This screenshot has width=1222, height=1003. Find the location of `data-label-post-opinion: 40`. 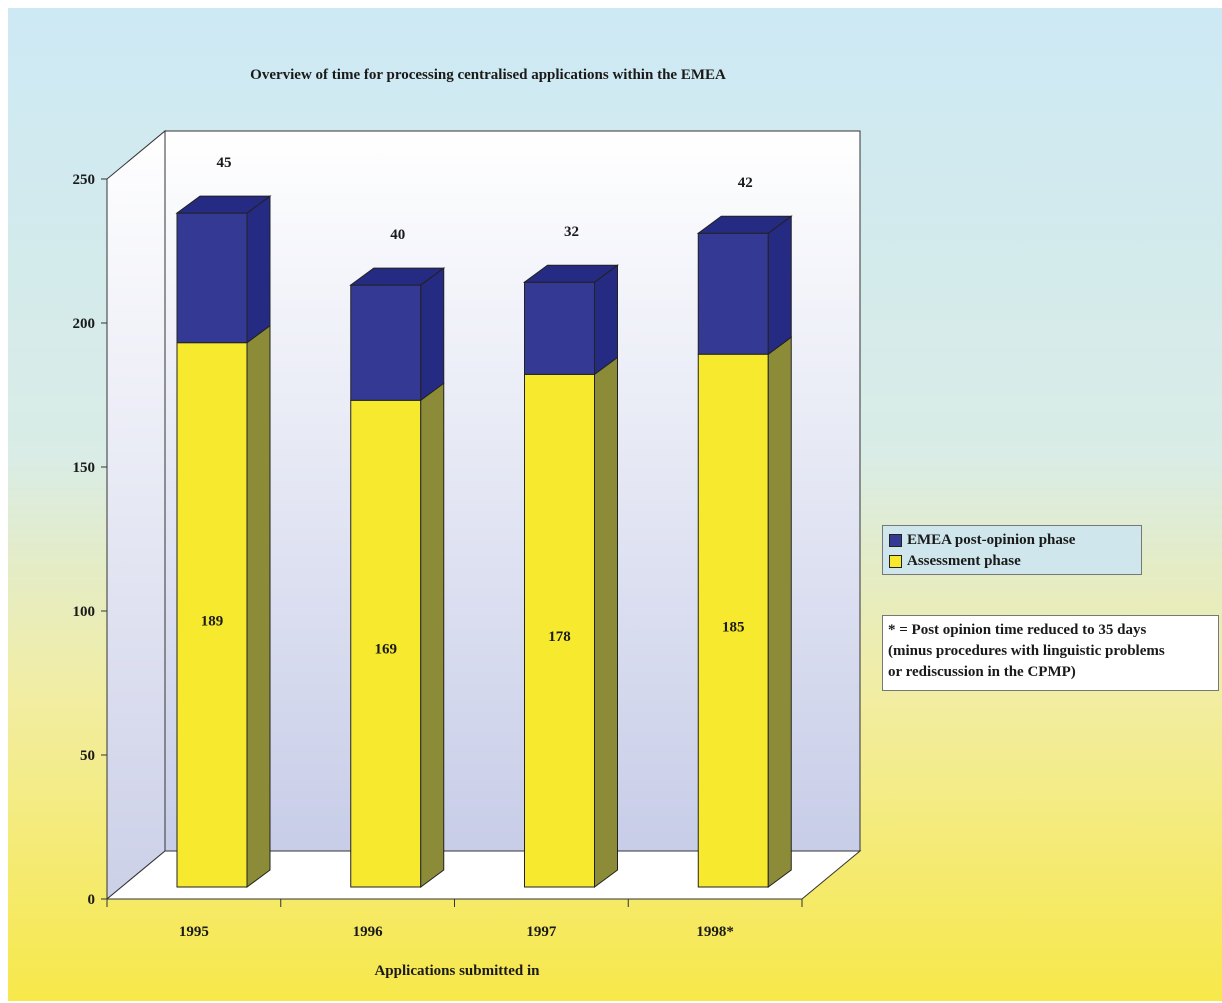

data-label-post-opinion: 40 is located at coordinates (397, 235).